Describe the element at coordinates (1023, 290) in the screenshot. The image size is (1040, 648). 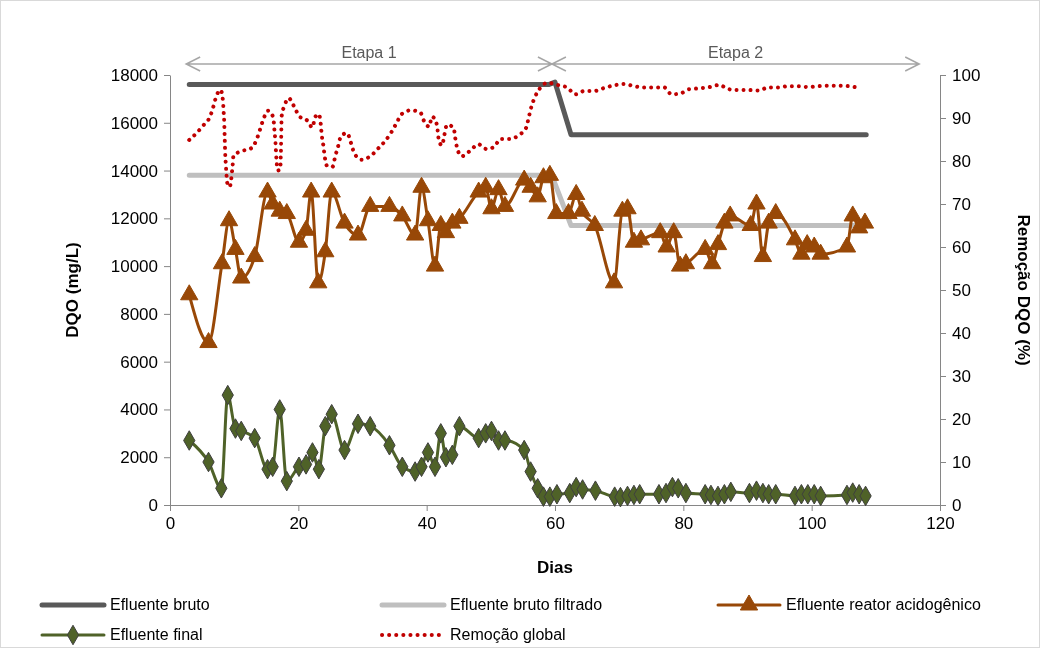
I see `y2-axis-title: Remoção DQO (%)` at that location.